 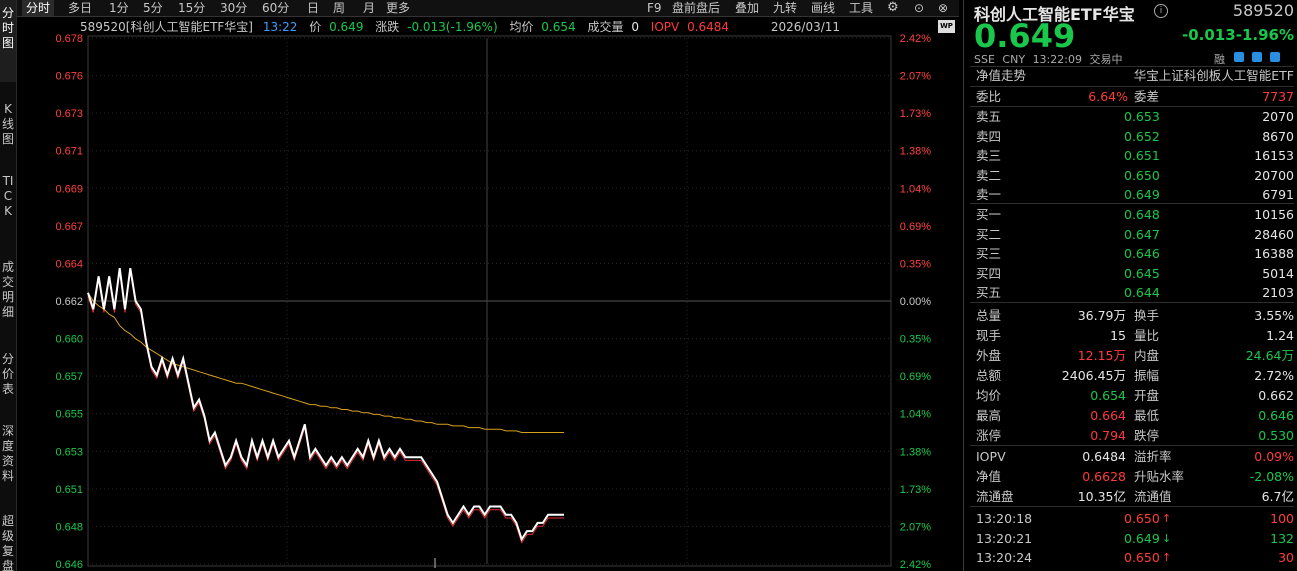 What do you see at coordinates (1135, 116) in the screenshot?
I see `asks-row: 卖五 0.653 2070` at bounding box center [1135, 116].